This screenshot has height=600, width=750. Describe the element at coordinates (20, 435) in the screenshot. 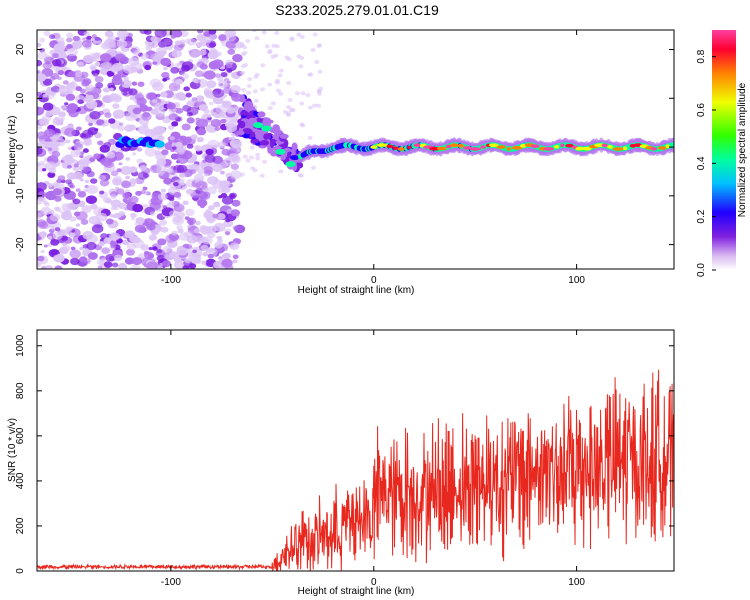

I see `y-tick-label: 600` at that location.